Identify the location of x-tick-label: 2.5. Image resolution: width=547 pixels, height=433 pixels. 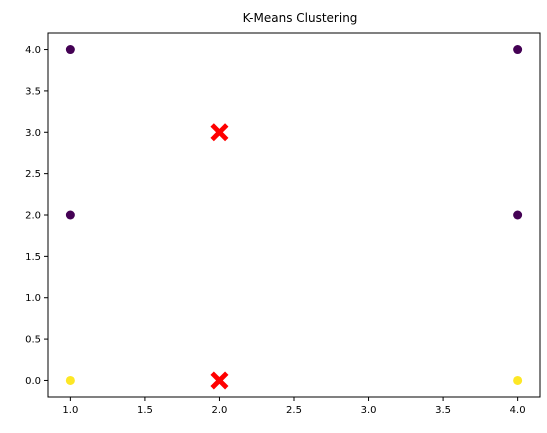
(294, 410).